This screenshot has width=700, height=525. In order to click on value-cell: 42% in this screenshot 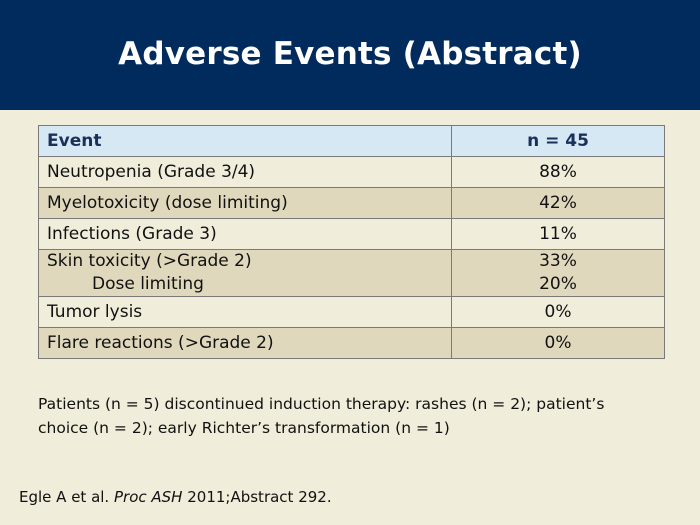, I will do `click(558, 203)`.